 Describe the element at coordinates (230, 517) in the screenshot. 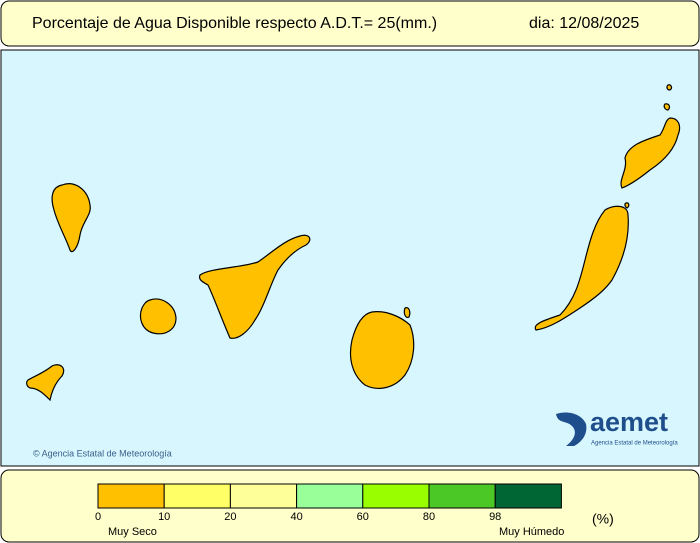

I see `legend-tick-label: 20` at that location.